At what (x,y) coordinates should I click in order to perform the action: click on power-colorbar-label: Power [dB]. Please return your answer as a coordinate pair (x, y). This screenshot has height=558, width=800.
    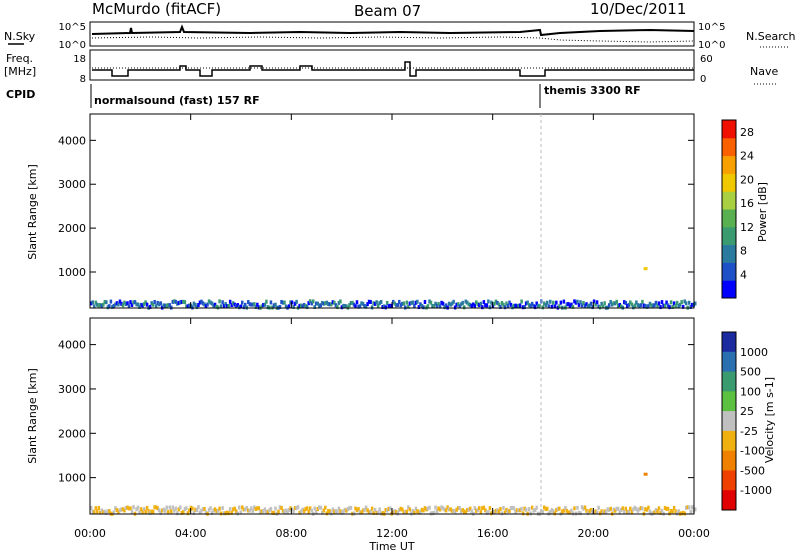
    Looking at the image, I should click on (762, 212).